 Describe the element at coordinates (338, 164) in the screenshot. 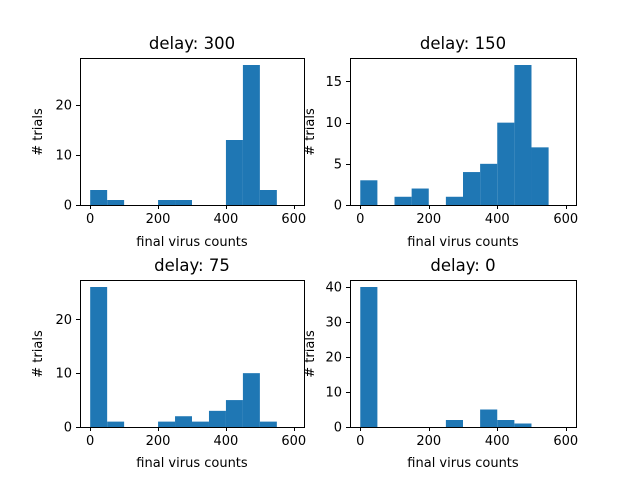

I see `y-tick-label: 5` at that location.